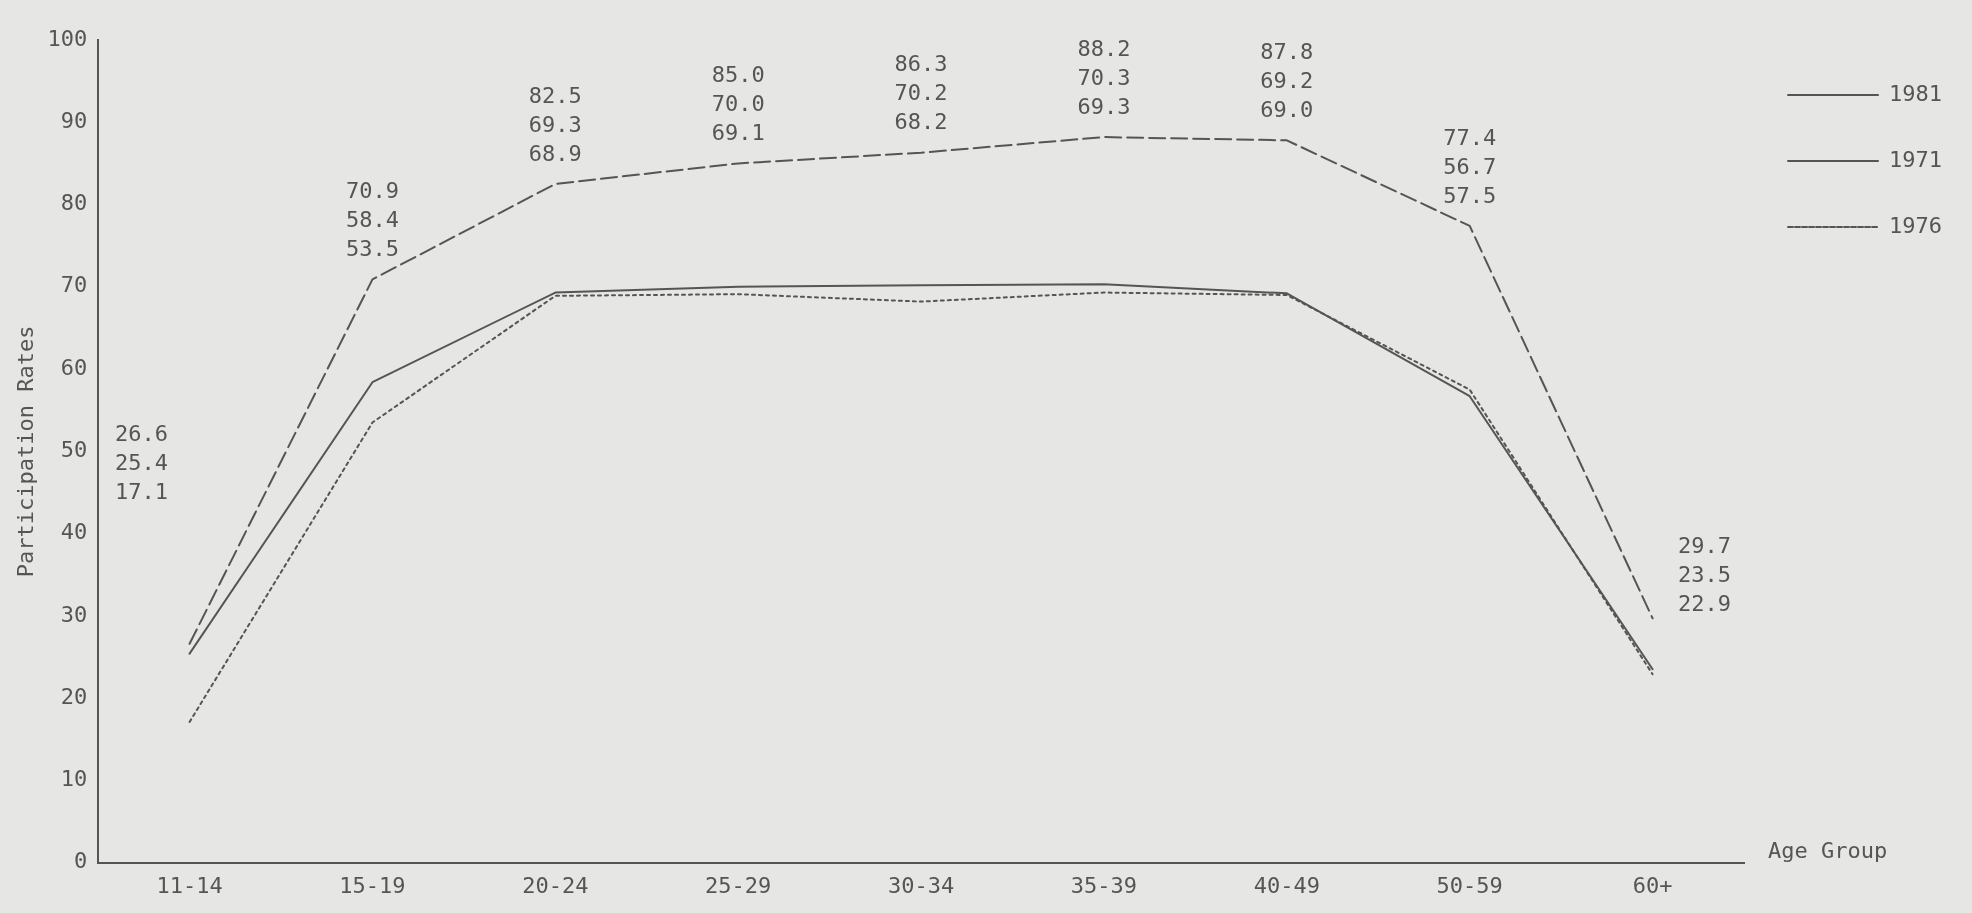 The width and height of the screenshot is (1972, 913). I want to click on annotation: 53.5, so click(372, 249).